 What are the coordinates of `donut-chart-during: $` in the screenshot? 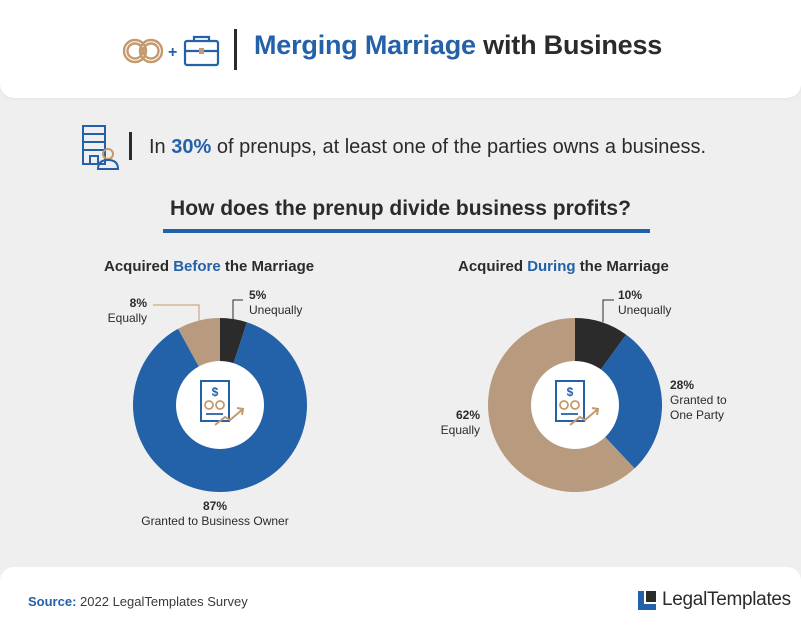 It's located at (575, 405).